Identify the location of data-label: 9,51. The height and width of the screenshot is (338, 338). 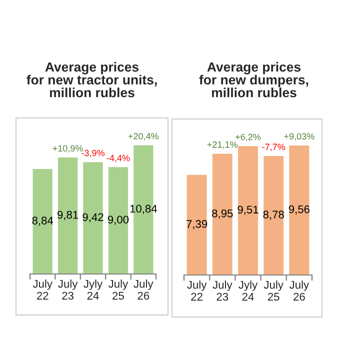
(248, 210).